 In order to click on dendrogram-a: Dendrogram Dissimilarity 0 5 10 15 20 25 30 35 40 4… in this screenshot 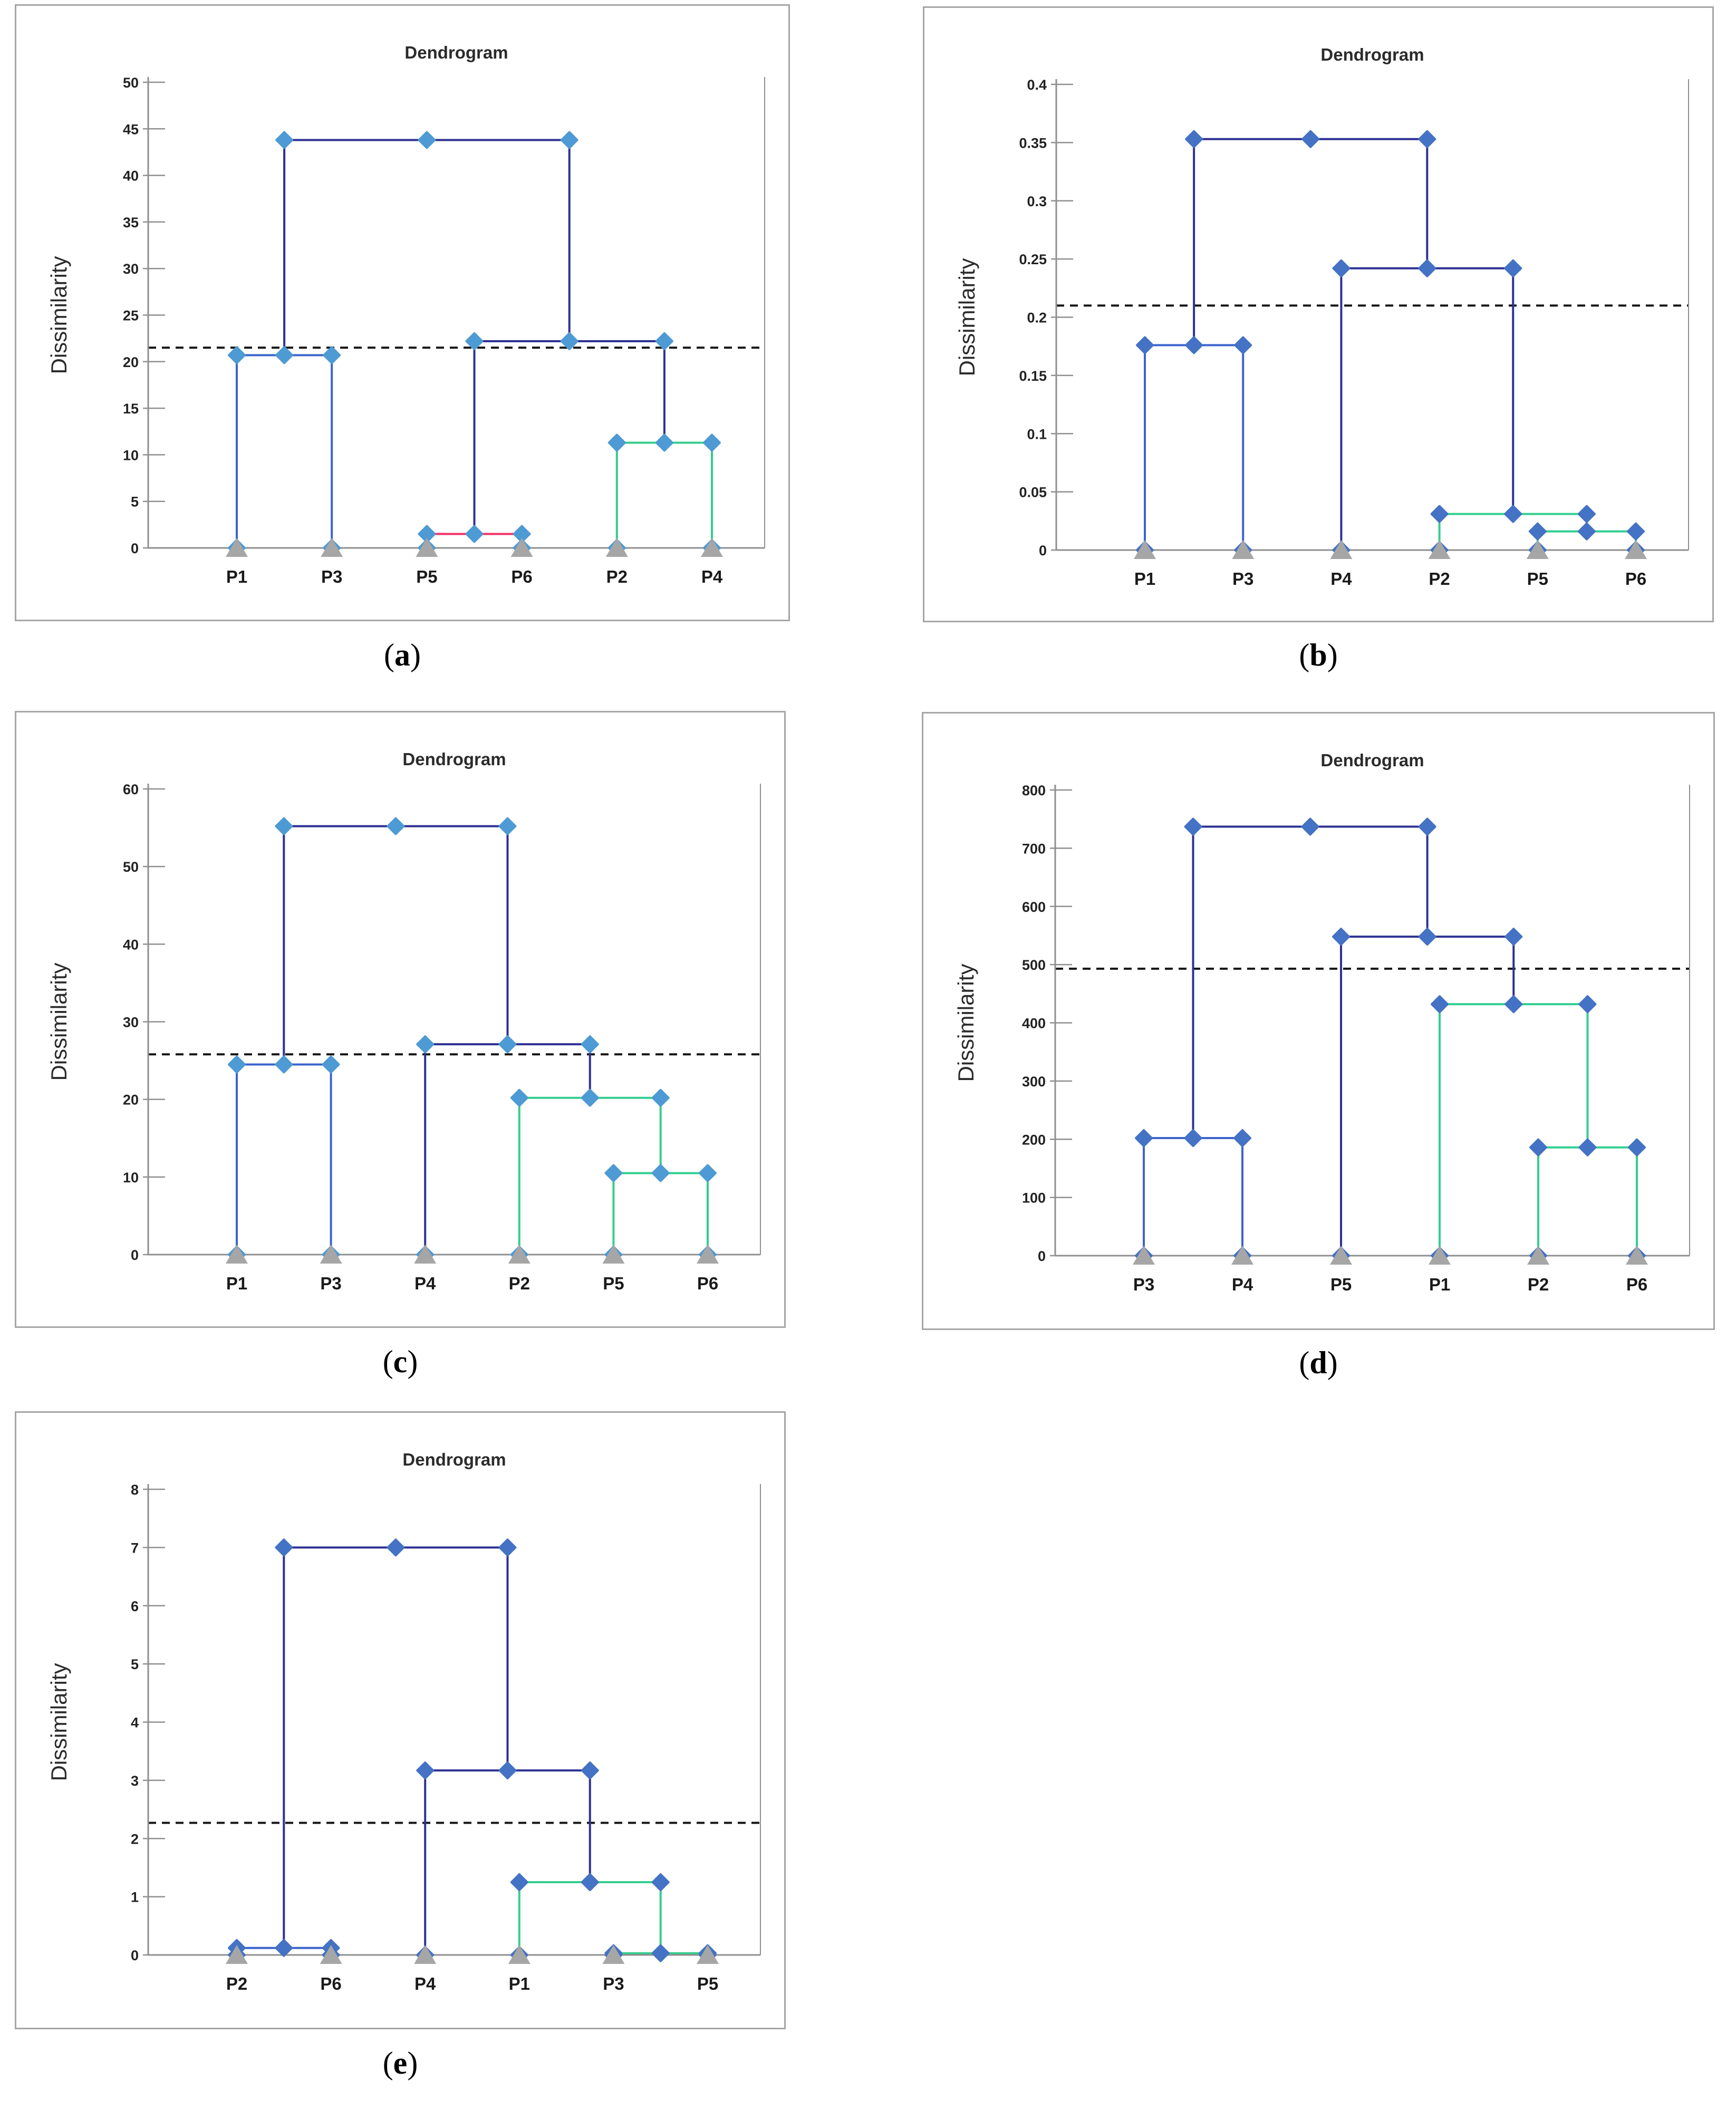, I will do `click(405, 314)`.